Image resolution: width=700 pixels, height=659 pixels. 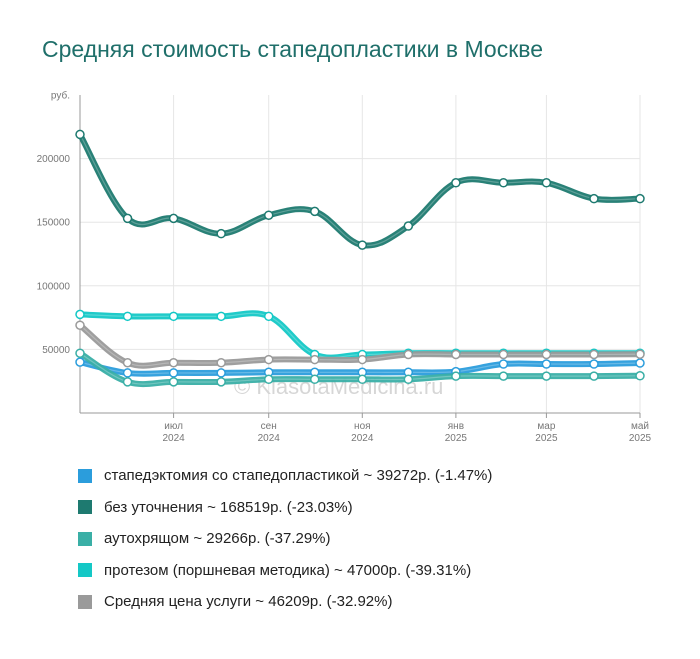 I want to click on y-axis-label: руб., so click(x=60, y=96).